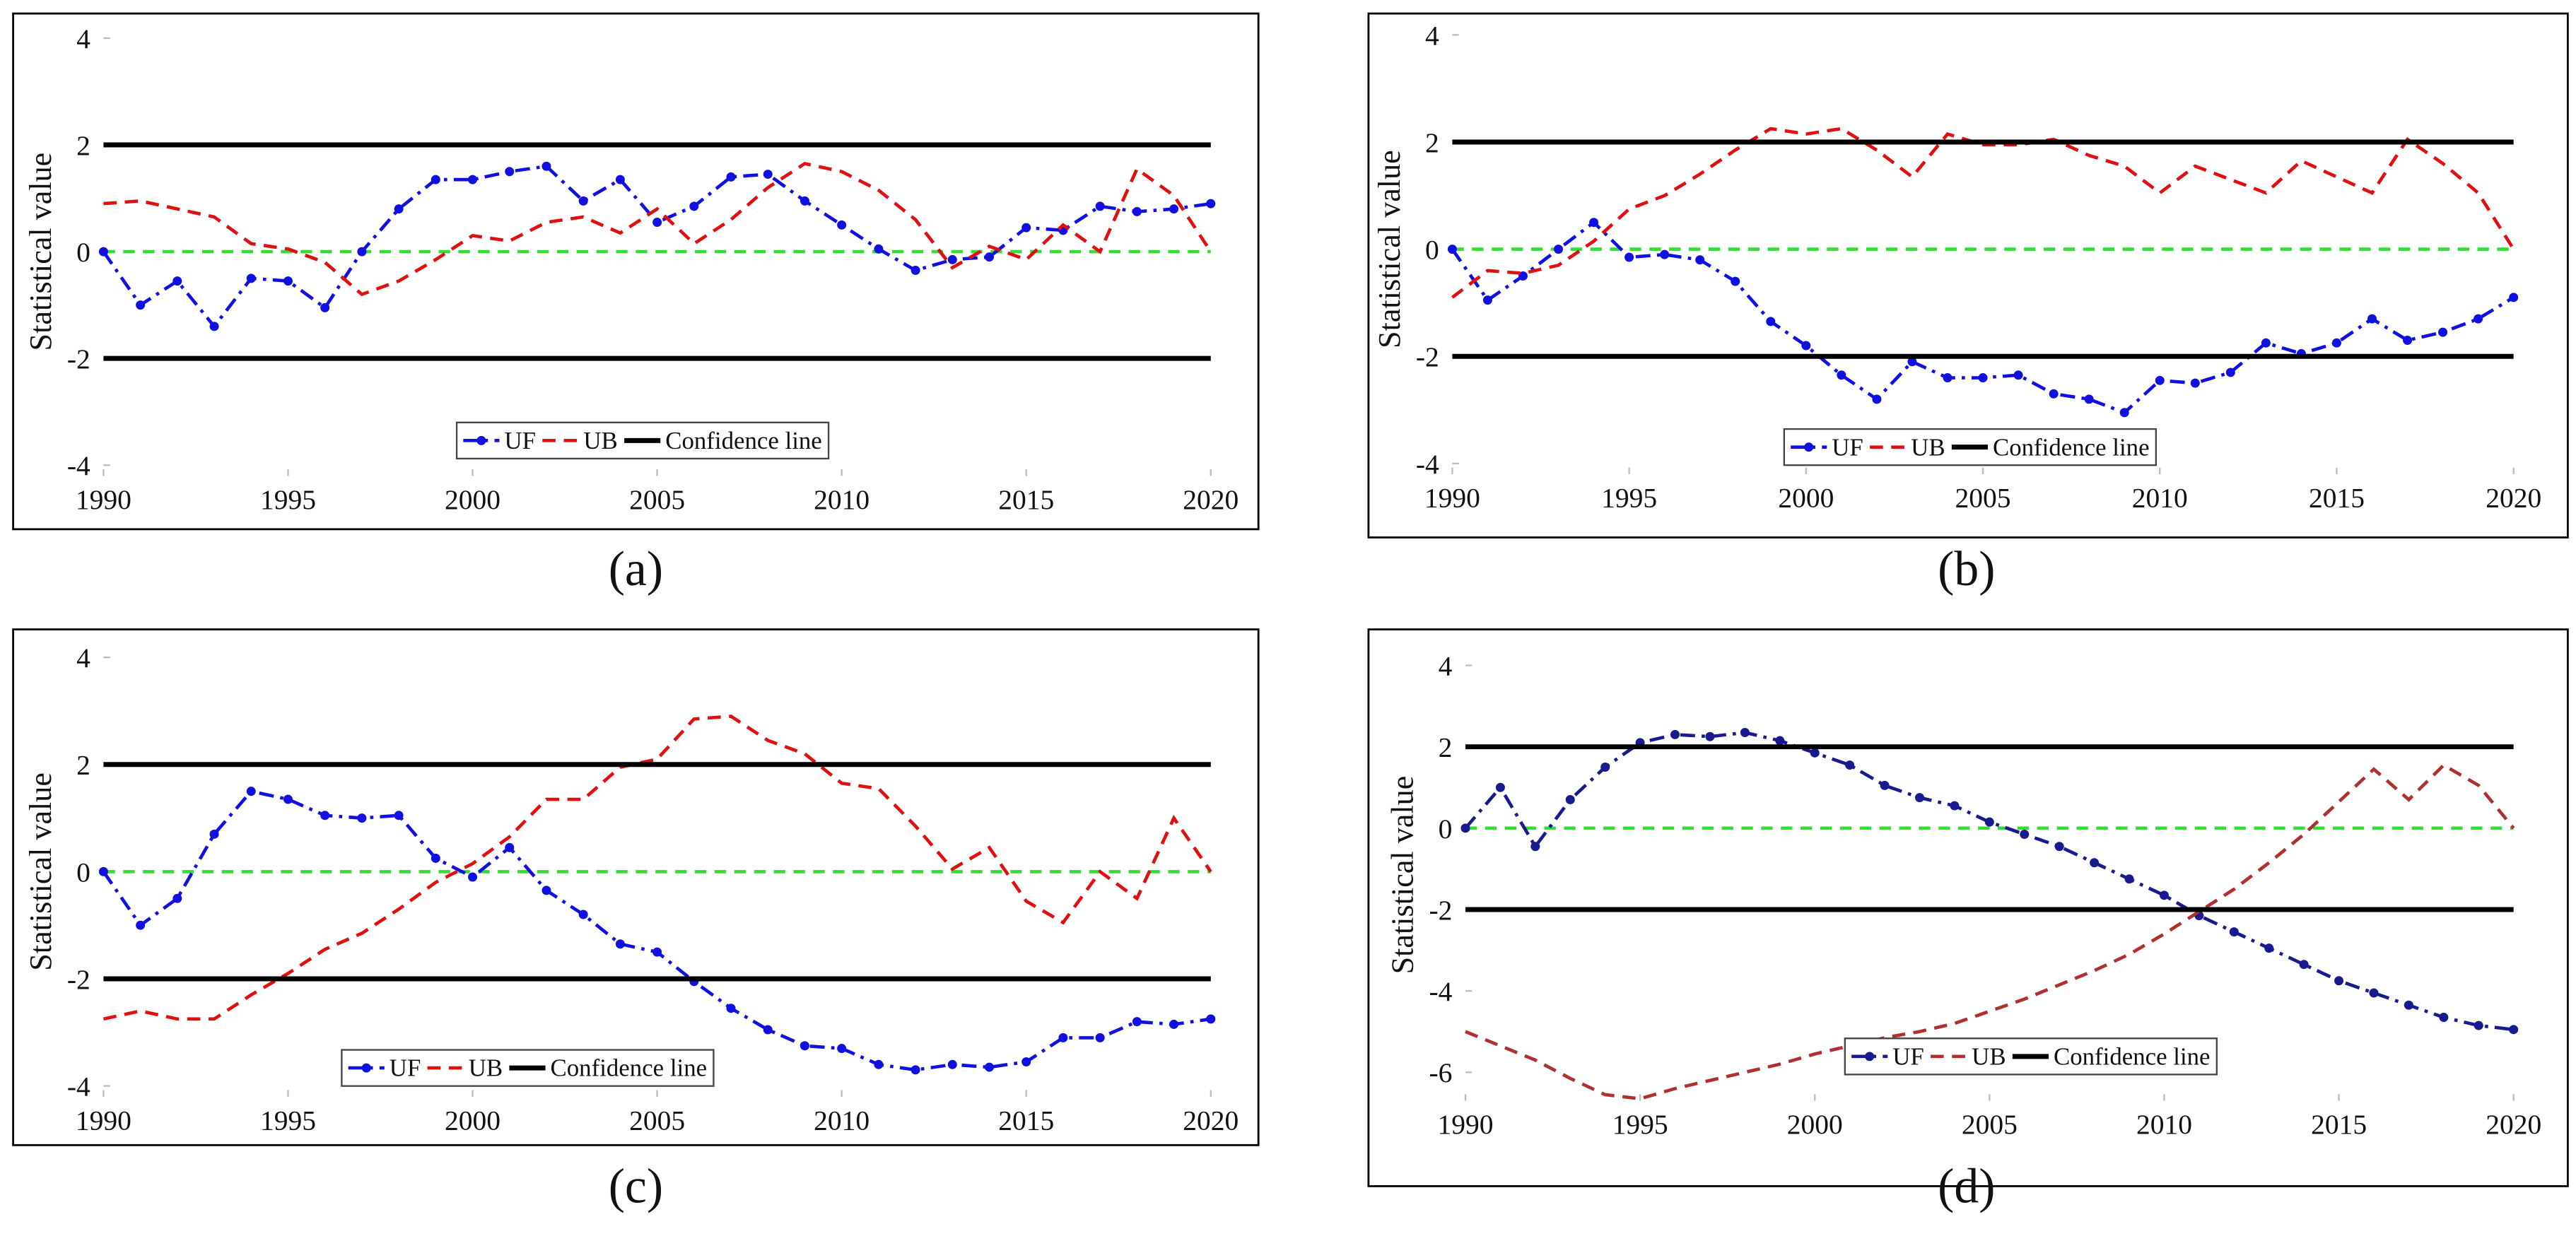 This screenshot has width=2576, height=1241. Describe the element at coordinates (486, 1068) in the screenshot. I see `legend-label: UB` at that location.